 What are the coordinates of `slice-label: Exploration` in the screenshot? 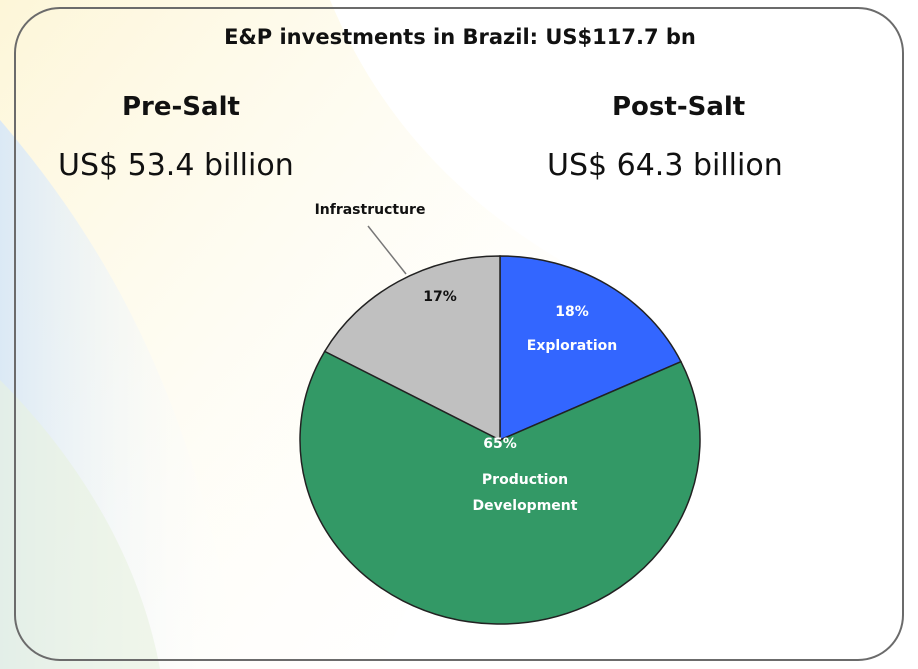 It's located at (572, 346).